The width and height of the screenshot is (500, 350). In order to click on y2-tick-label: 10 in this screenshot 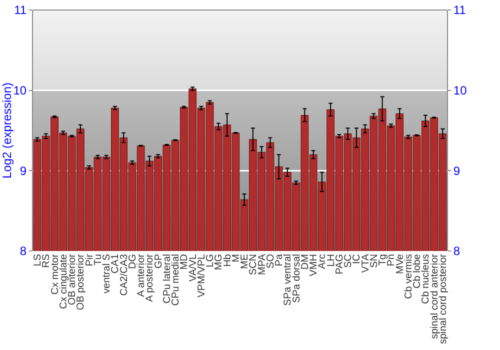, I will do `click(460, 91)`.